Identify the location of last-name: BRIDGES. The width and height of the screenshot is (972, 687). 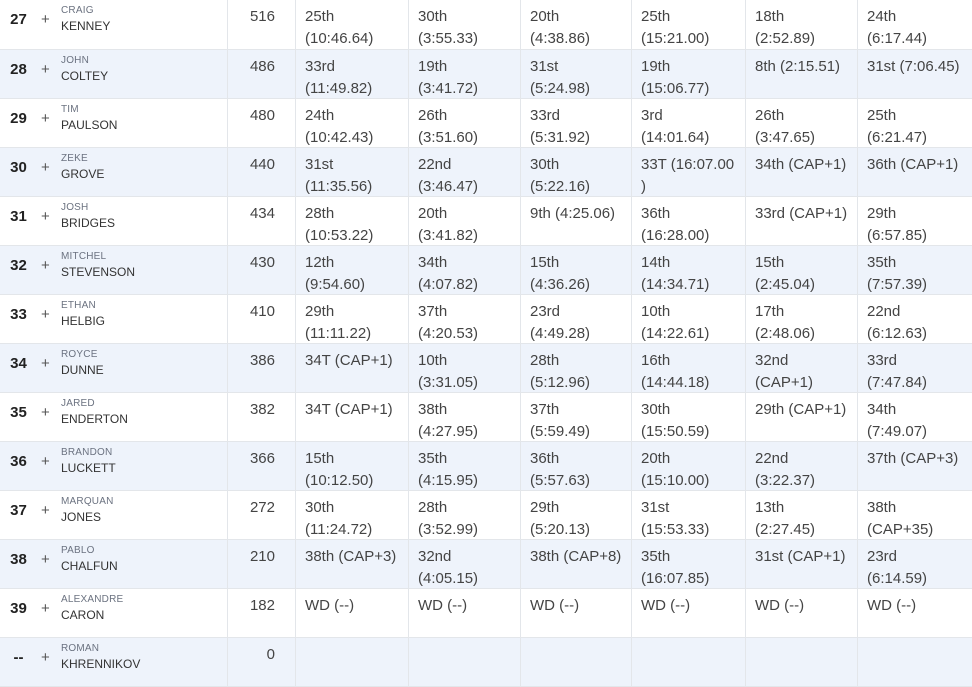
(88, 223).